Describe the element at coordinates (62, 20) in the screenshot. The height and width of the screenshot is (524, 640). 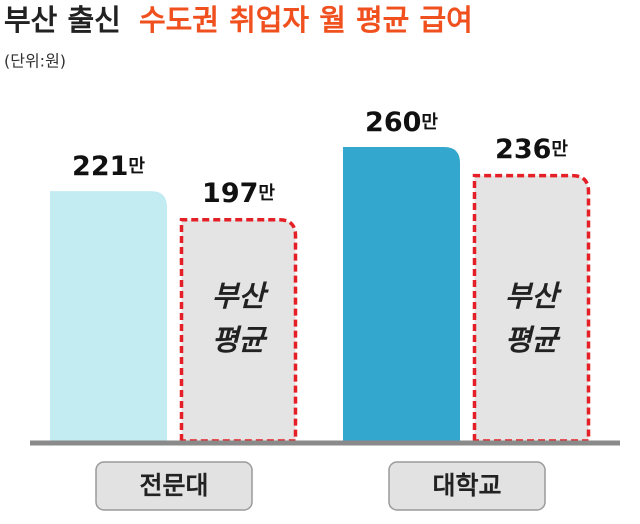
I see `title-part: 부산 출신` at that location.